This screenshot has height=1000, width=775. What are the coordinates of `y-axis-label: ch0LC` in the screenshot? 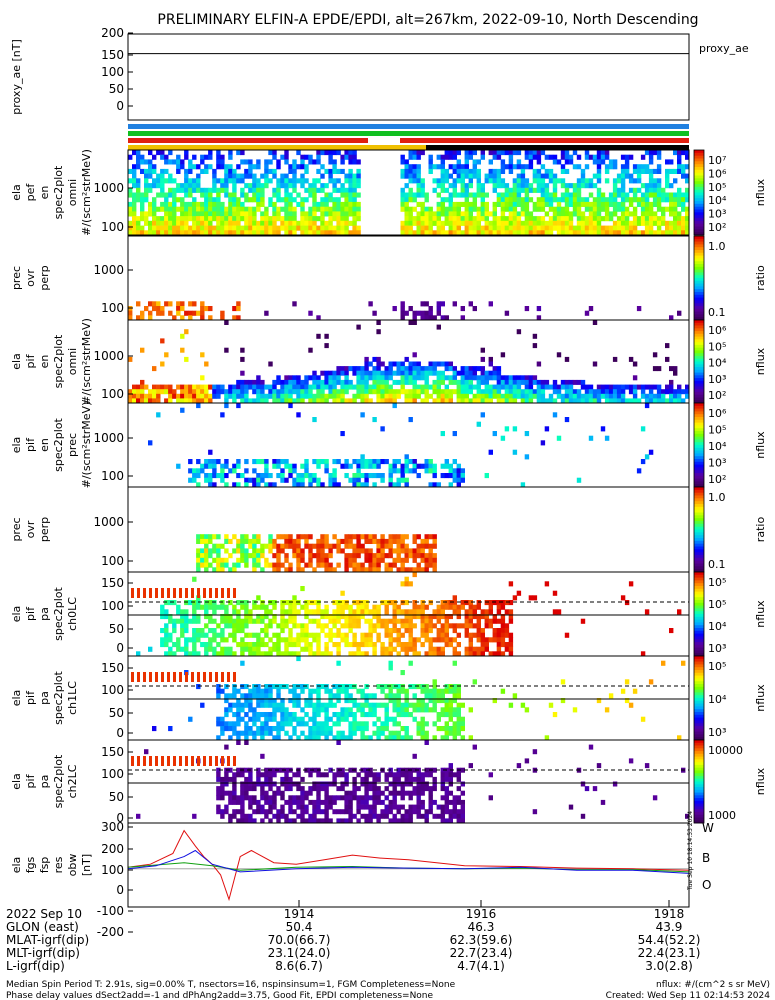 It's located at (72, 614).